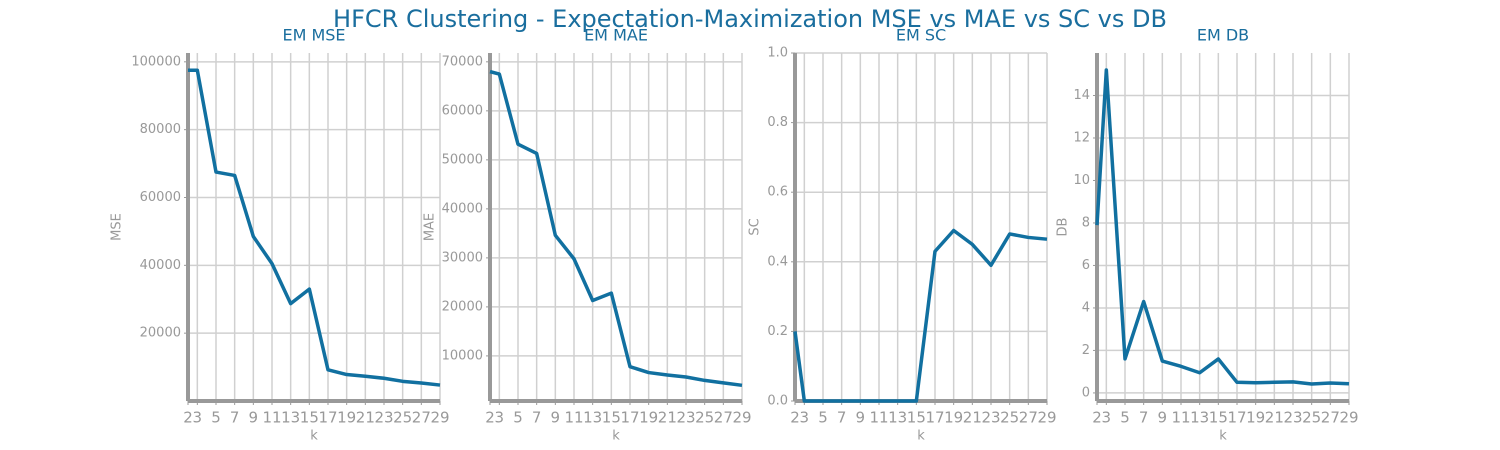  I want to click on y-tick-label: 6, so click(1086, 265).